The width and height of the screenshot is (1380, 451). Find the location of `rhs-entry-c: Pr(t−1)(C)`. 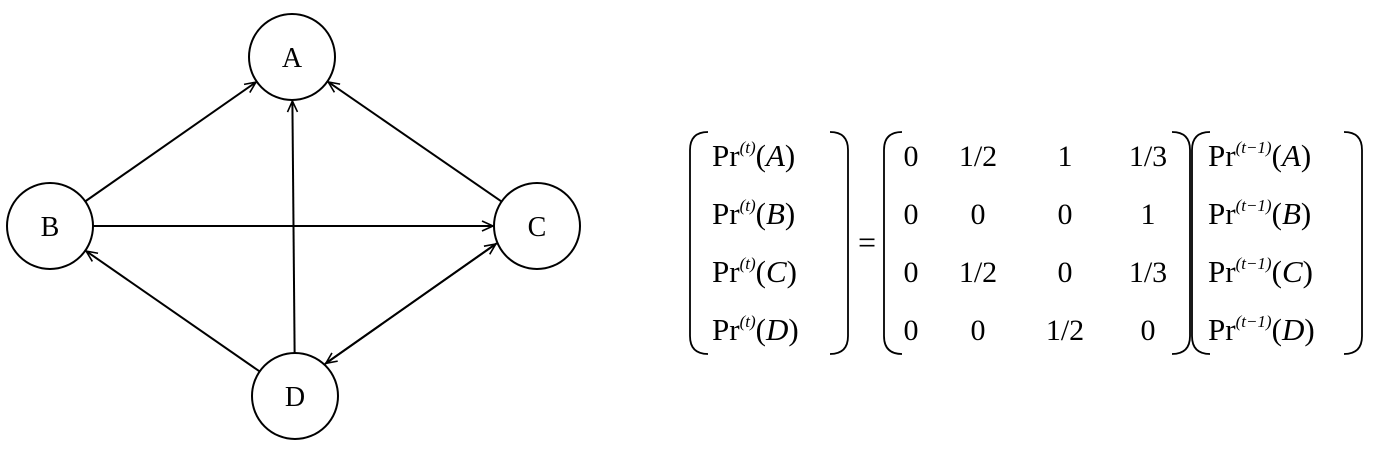

rhs-entry-c: Pr(t−1)(C) is located at coordinates (1260, 271).